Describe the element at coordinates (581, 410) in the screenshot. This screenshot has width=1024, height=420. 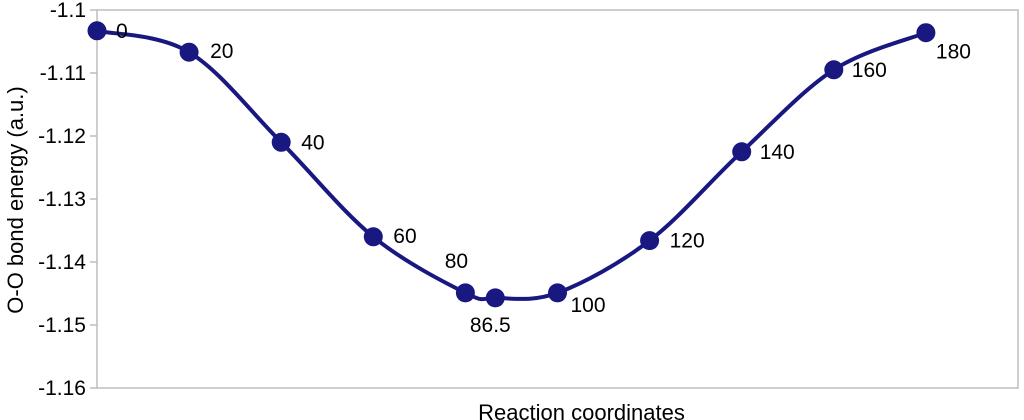
I see `x-axis-title: Reaction coordinates` at that location.